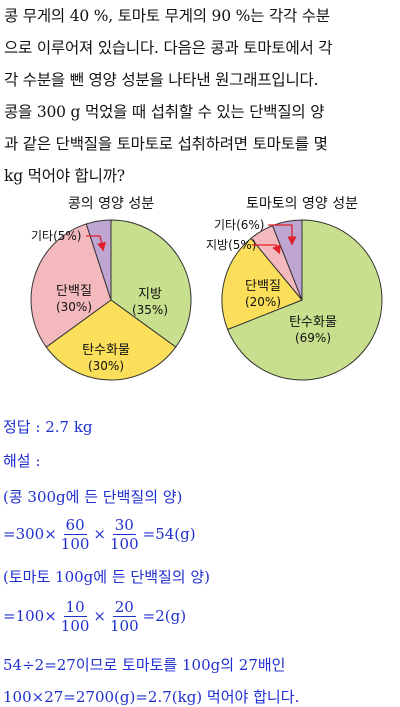  What do you see at coordinates (313, 338) in the screenshot?
I see `slice-value: (69%)` at bounding box center [313, 338].